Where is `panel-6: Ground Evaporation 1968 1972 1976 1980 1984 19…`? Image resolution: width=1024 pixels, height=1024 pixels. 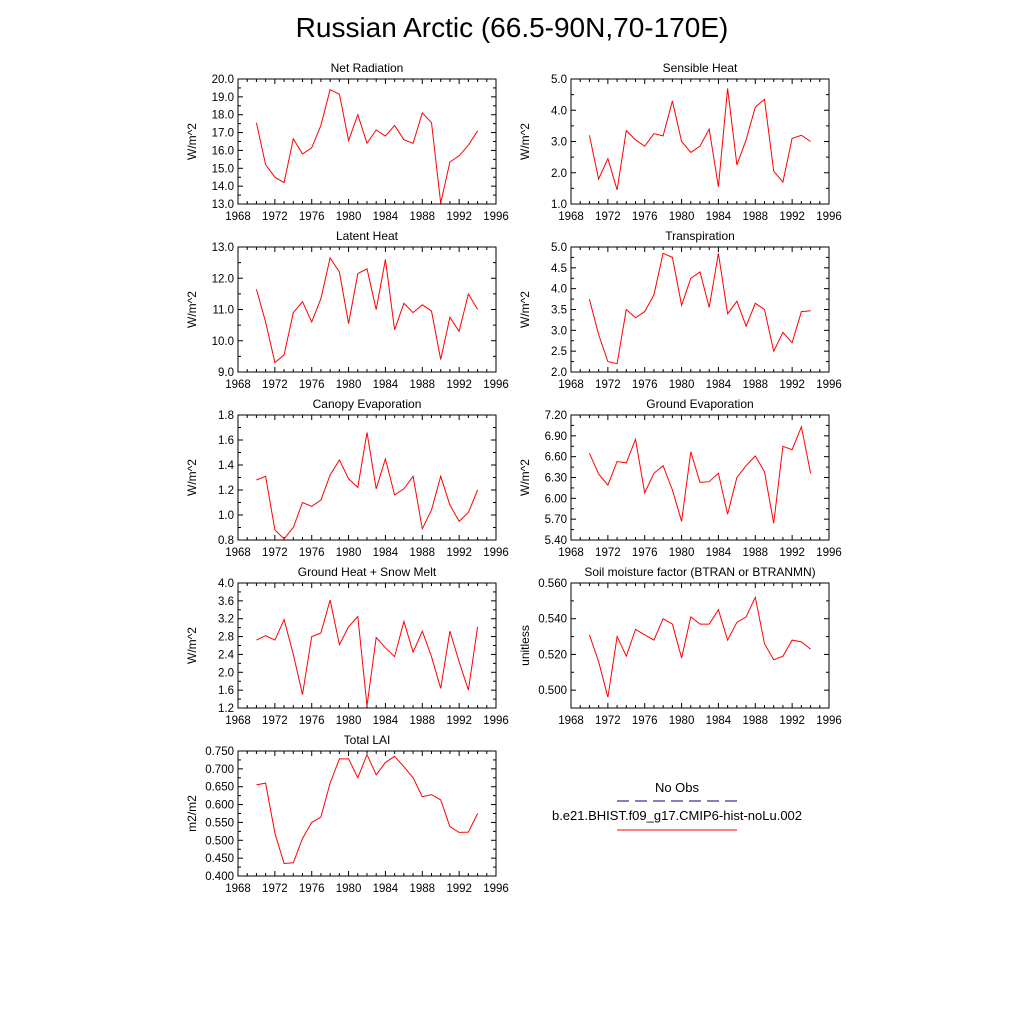 panel-6: Ground Evaporation 1968 1972 1976 1980 1984 19… is located at coordinates (680, 478).